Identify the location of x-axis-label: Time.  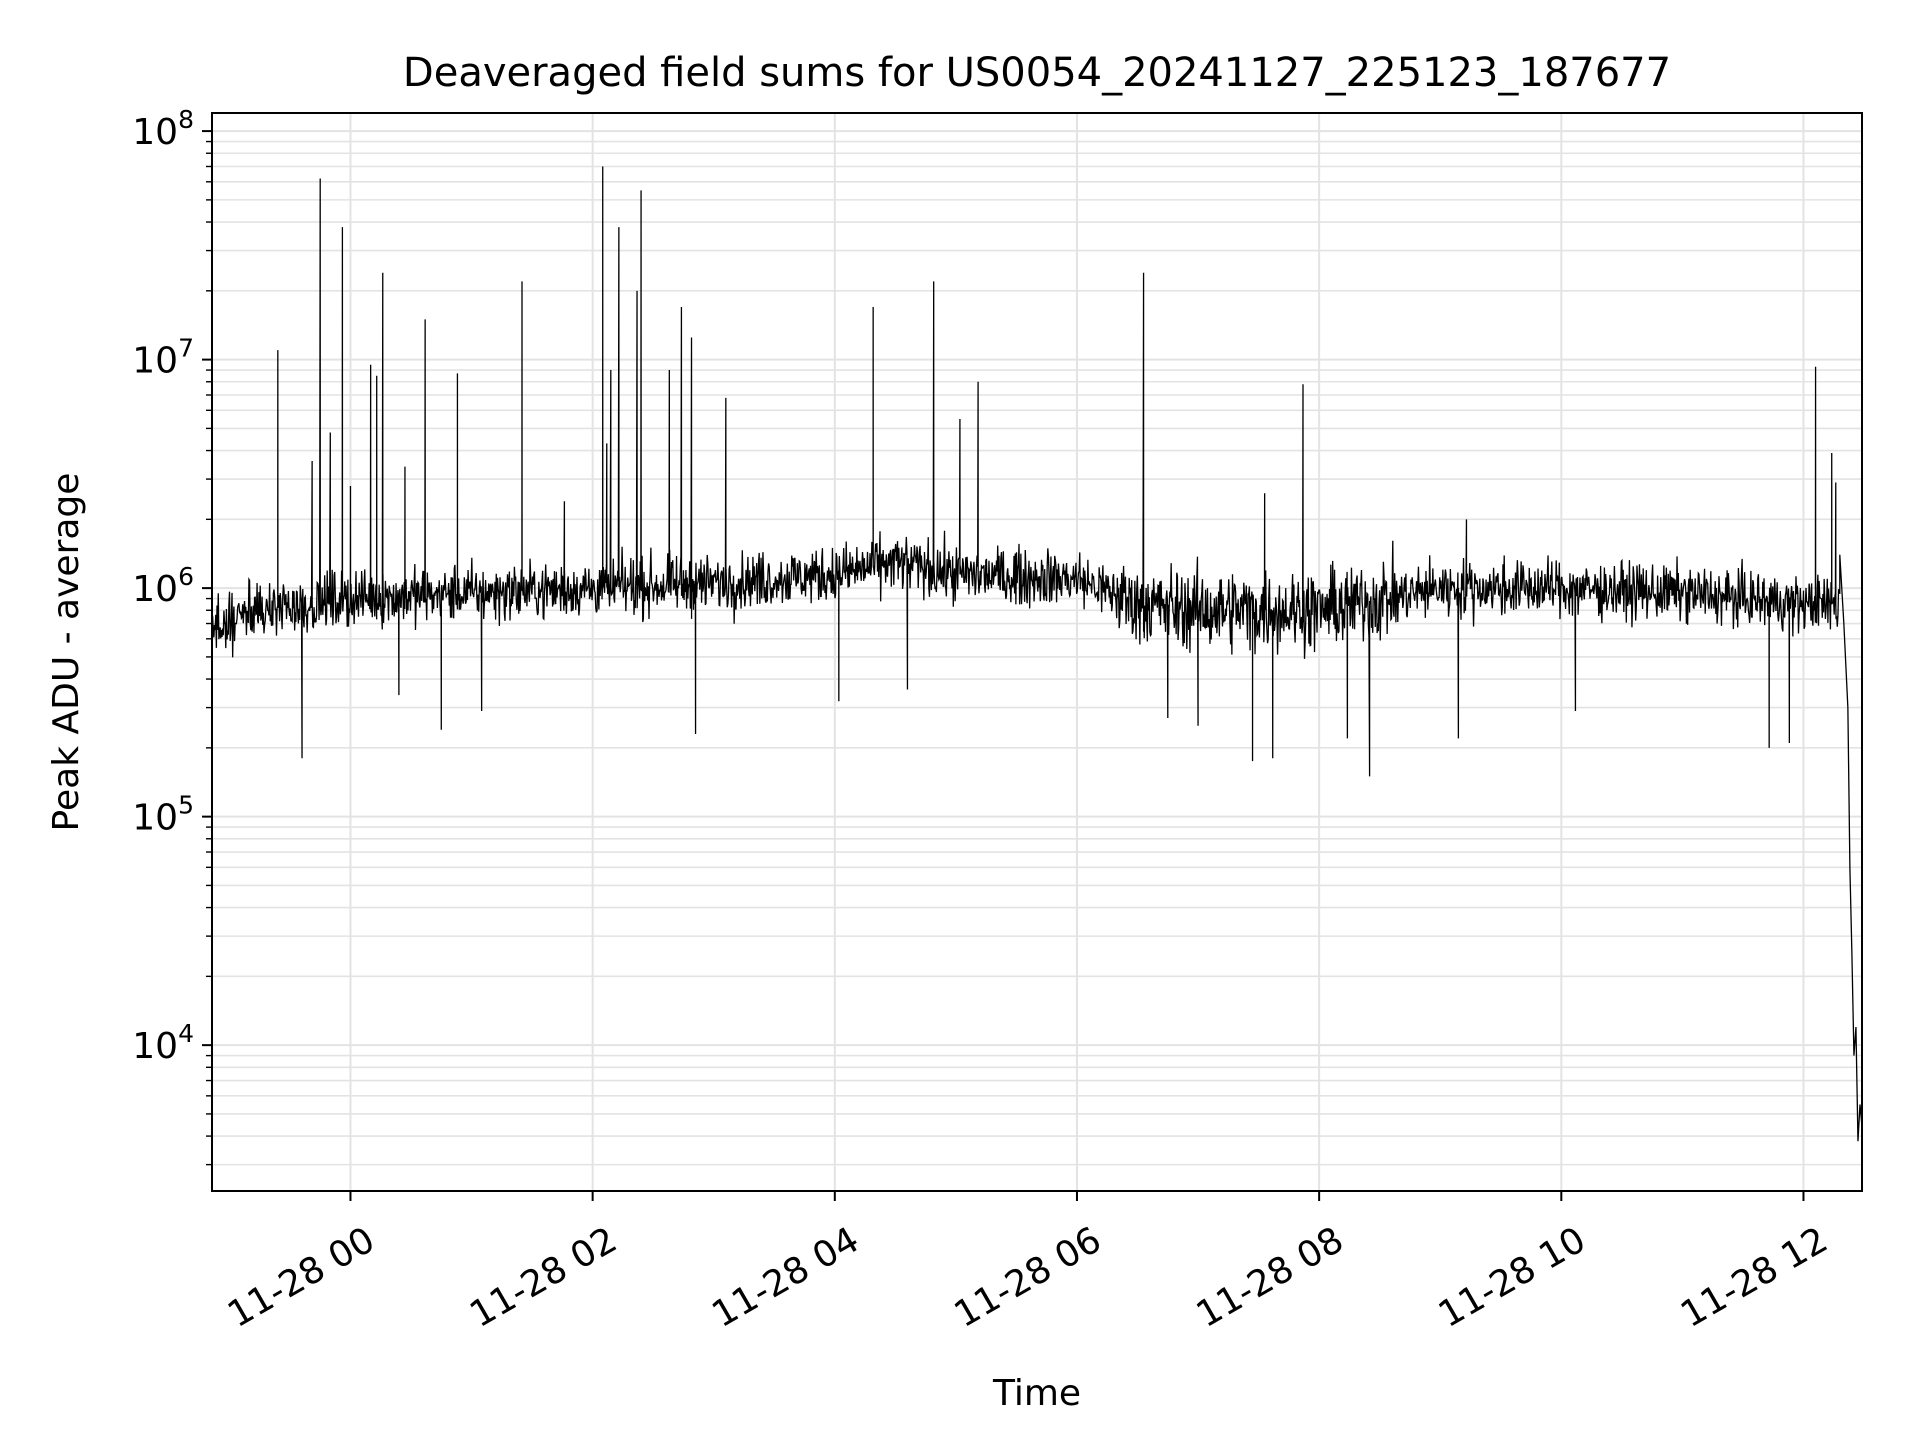
(1036, 1393).